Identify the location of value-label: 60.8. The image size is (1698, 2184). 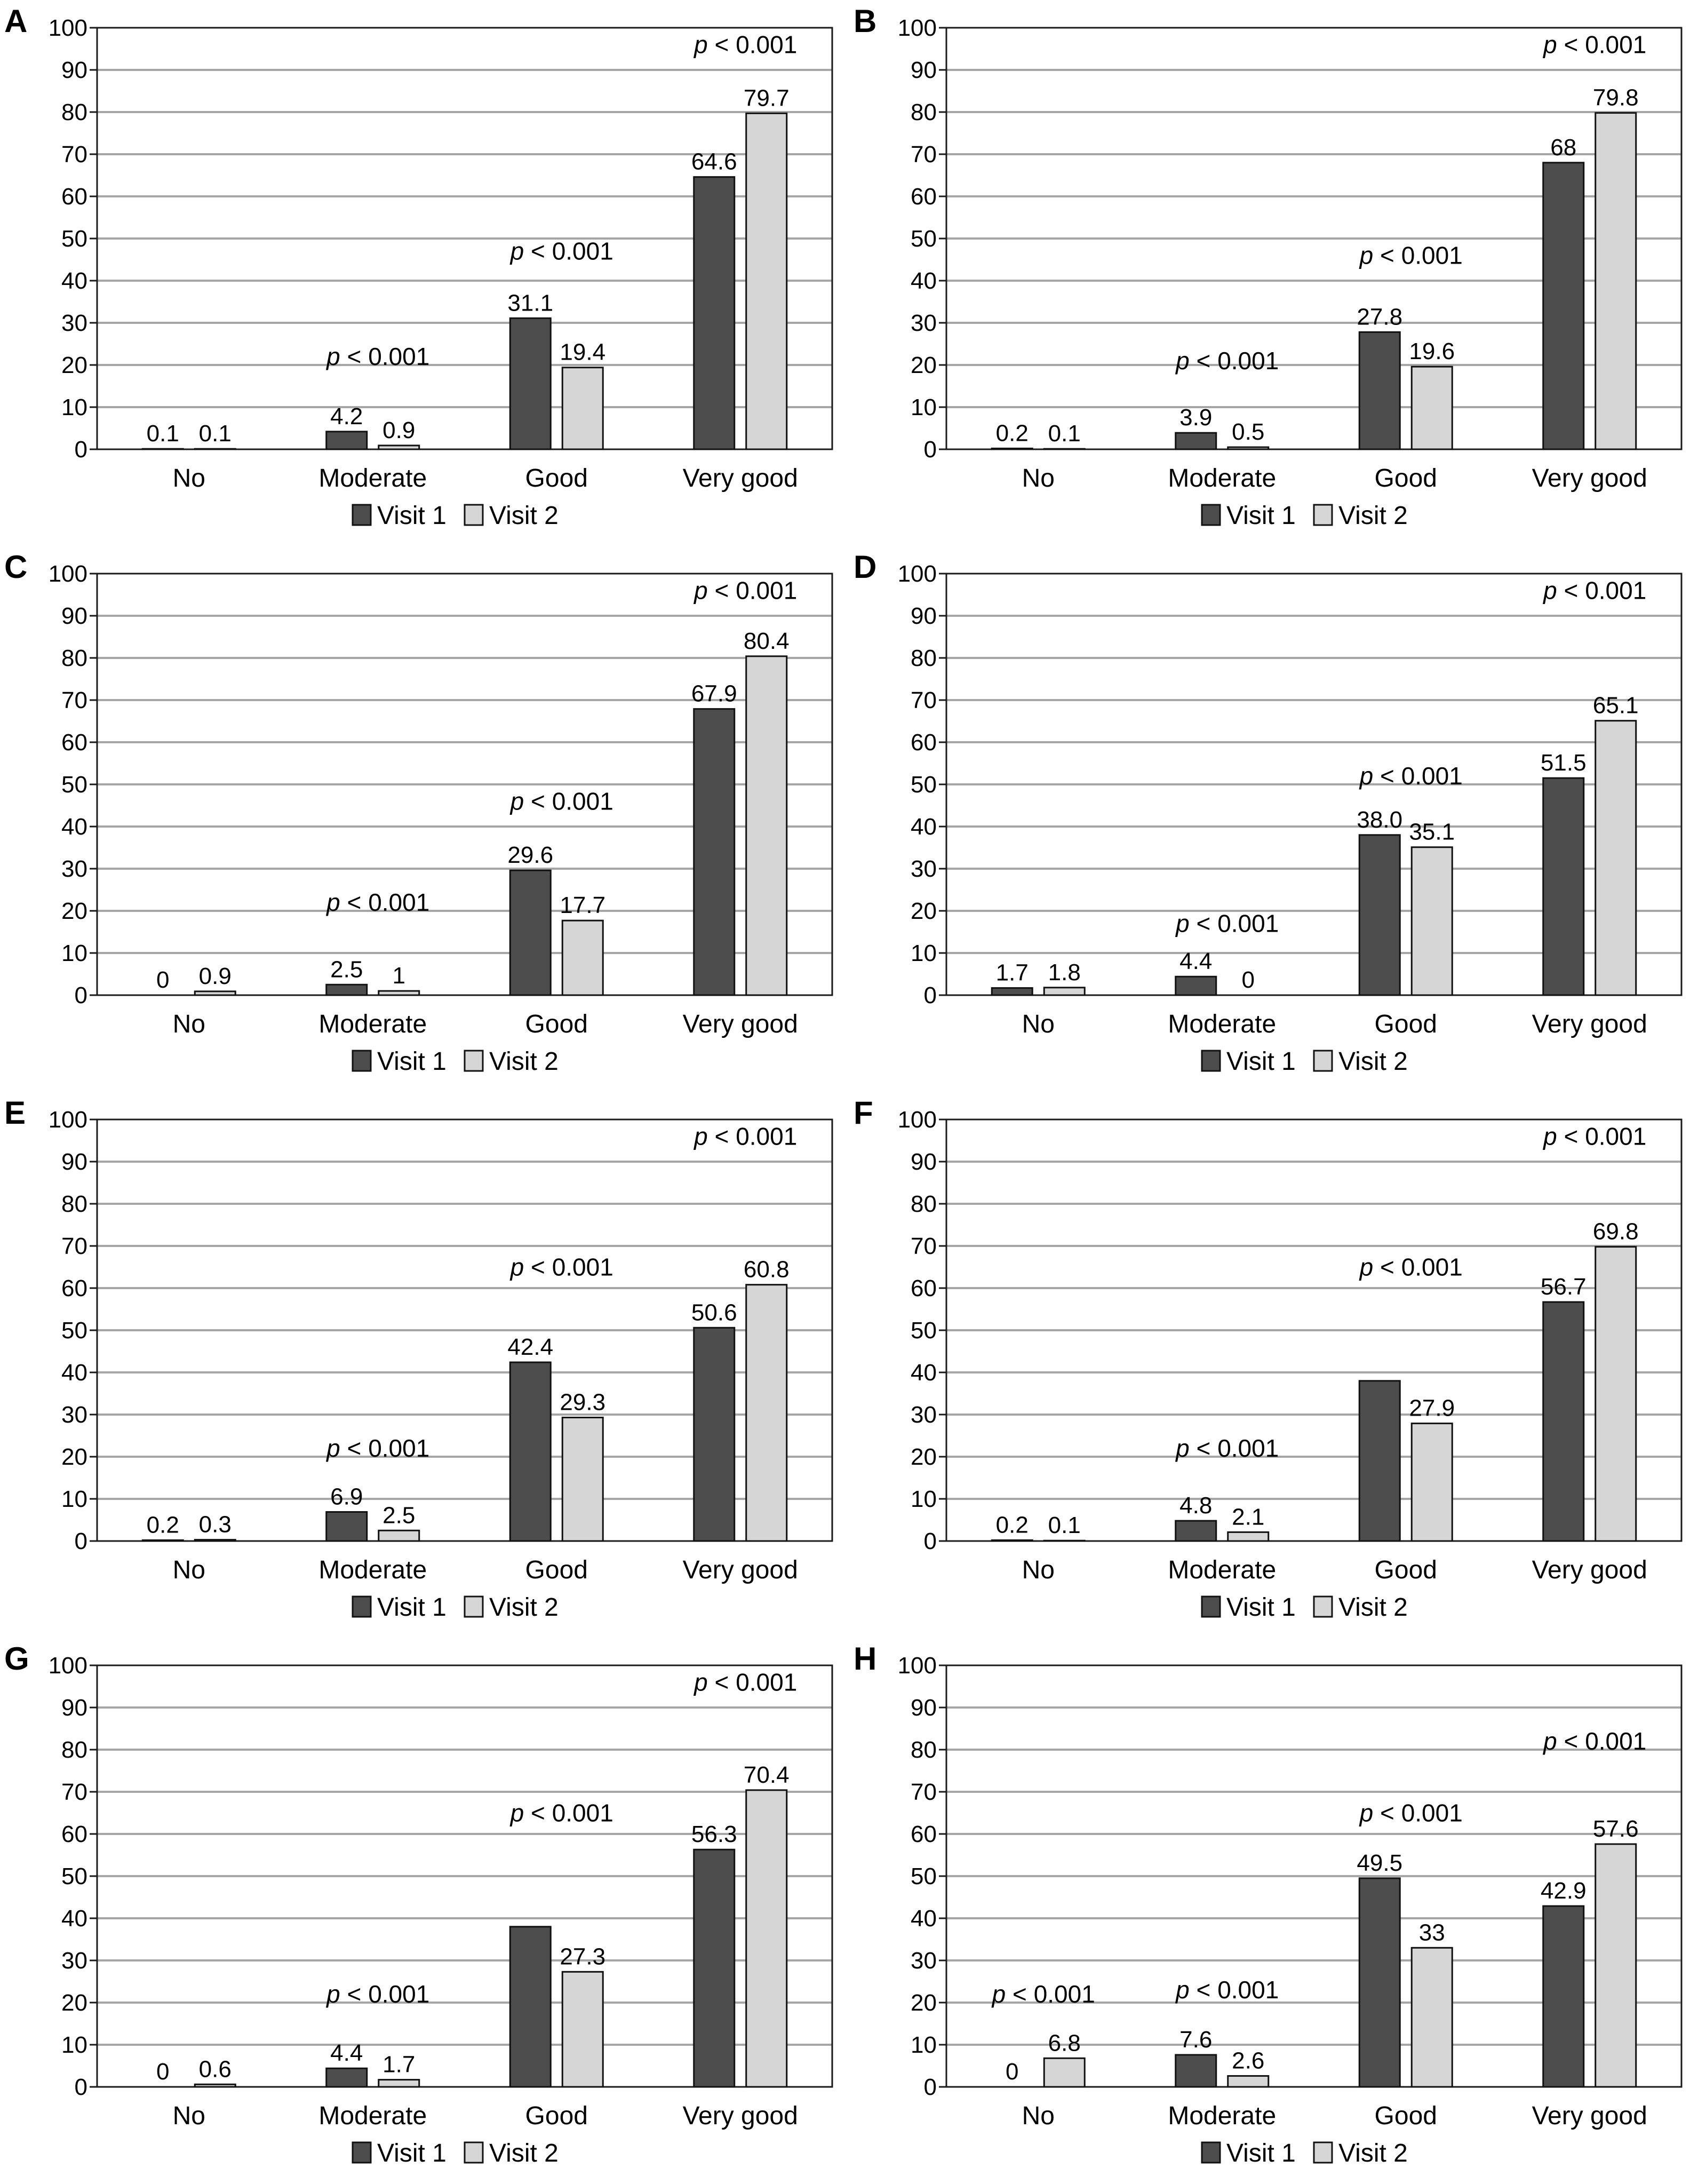
(767, 1270).